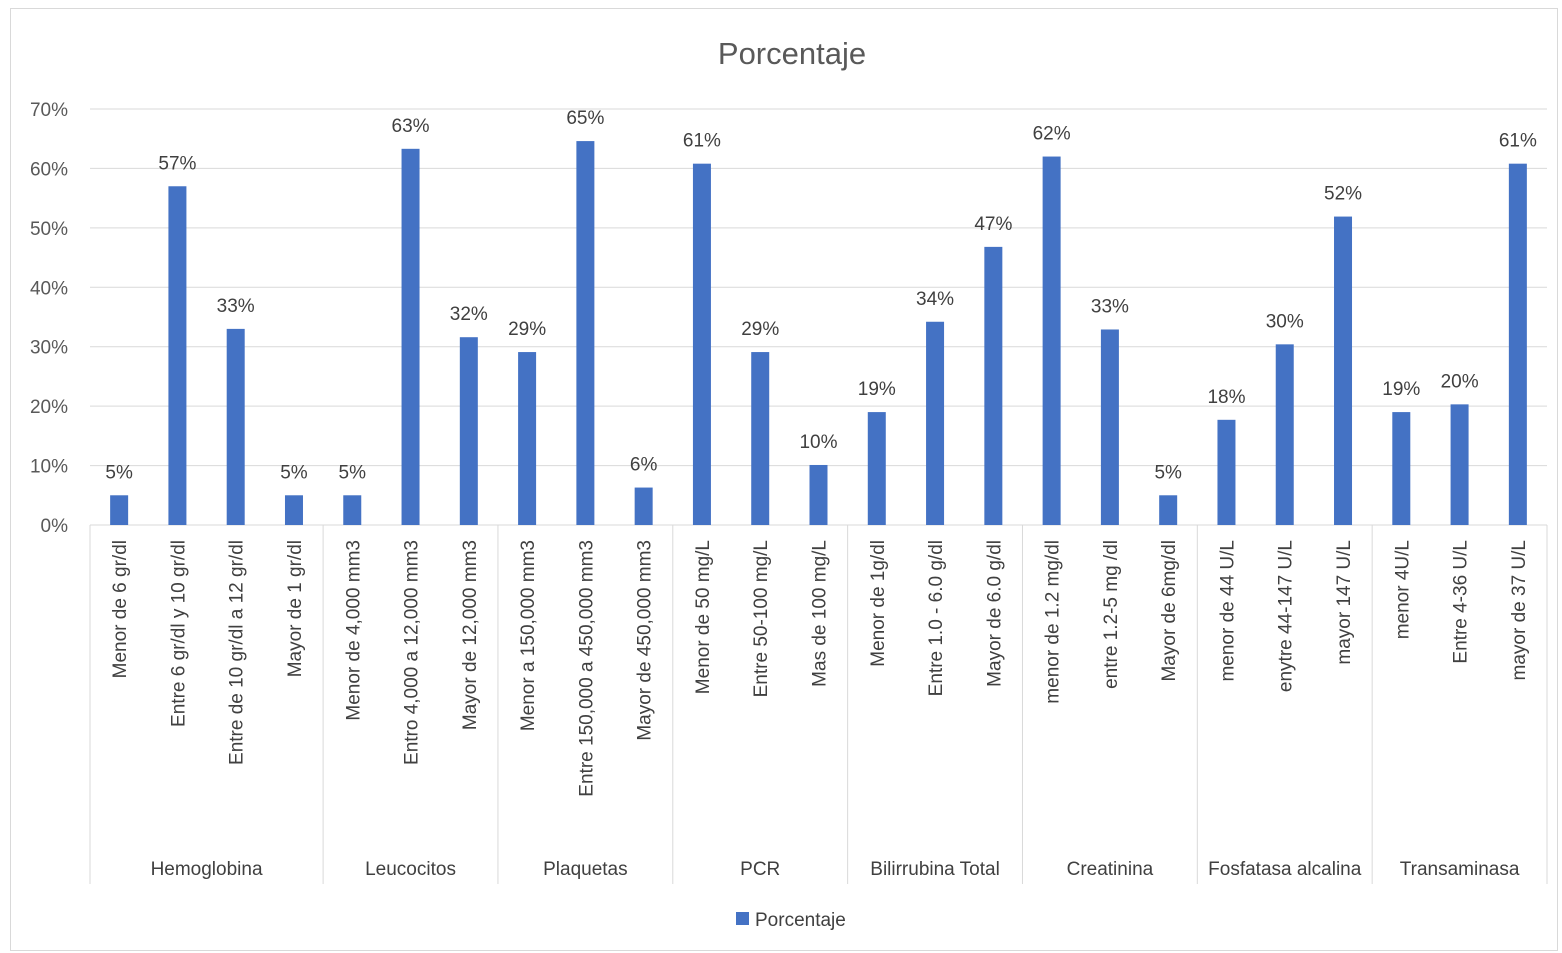  Describe the element at coordinates (1052, 134) in the screenshot. I see `data-label: 62%` at that location.